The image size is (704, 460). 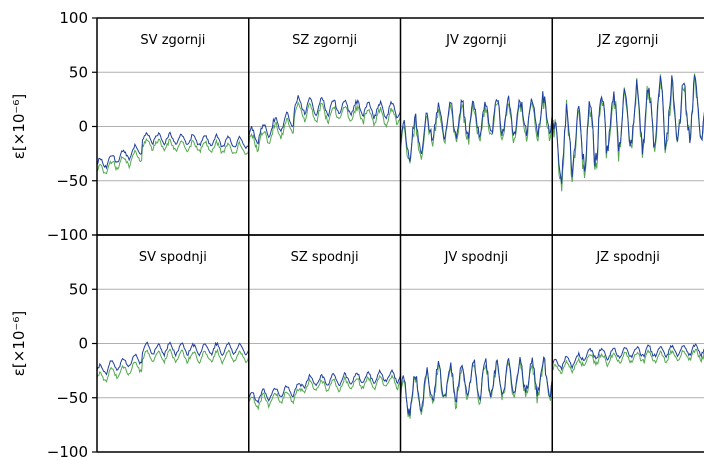 What do you see at coordinates (325, 257) in the screenshot?
I see `panel-title: SZ spodnji` at bounding box center [325, 257].